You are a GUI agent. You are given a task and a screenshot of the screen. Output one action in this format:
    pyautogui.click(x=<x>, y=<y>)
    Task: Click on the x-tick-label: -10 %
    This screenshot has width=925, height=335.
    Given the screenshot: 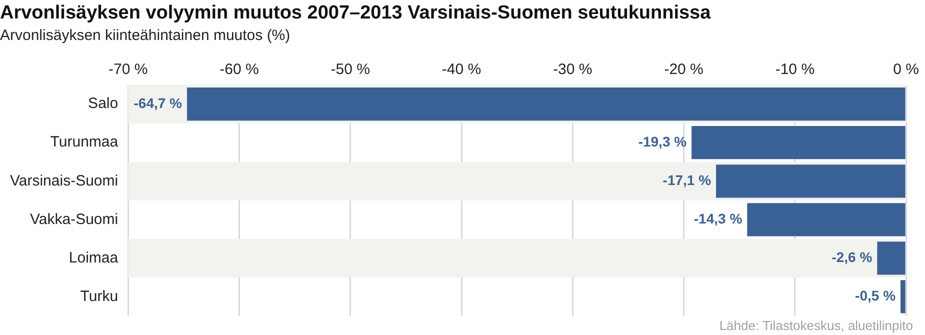 What is the action you would take?
    pyautogui.click(x=795, y=69)
    